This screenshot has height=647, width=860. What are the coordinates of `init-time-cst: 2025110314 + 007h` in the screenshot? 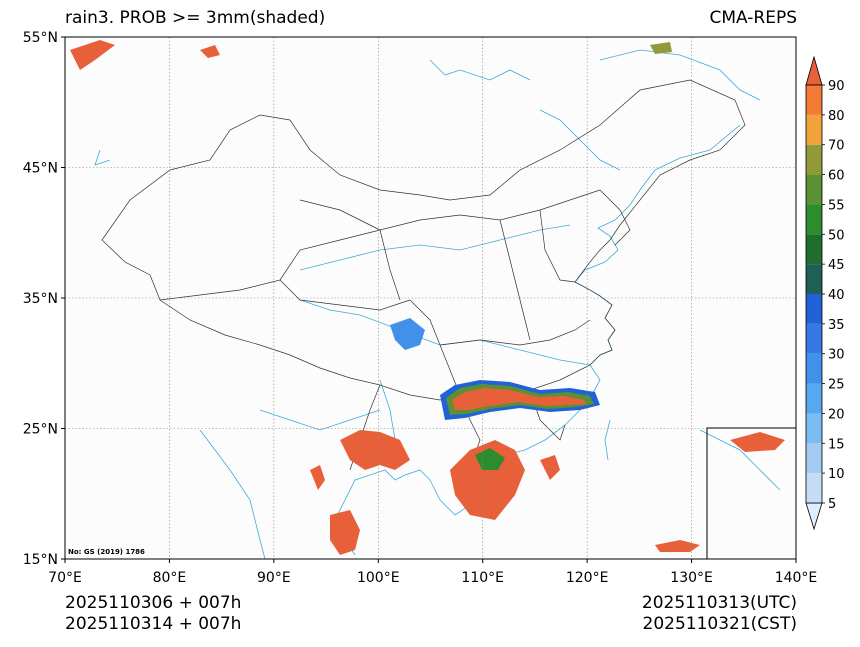 It's located at (153, 624).